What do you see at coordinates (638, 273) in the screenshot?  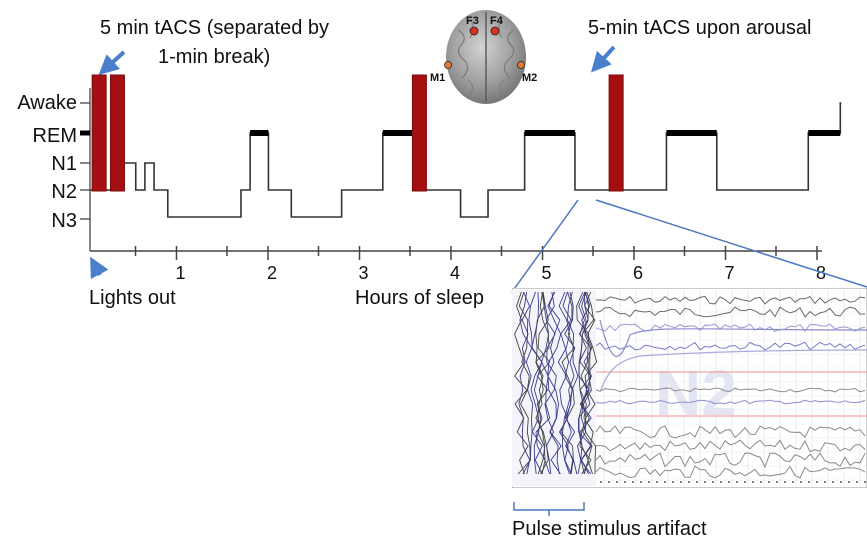 I see `x-tick-label: 6` at bounding box center [638, 273].